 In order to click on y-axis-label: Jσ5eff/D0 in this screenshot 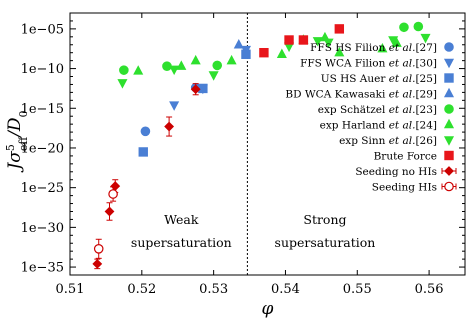, I will do `click(17, 141)`.